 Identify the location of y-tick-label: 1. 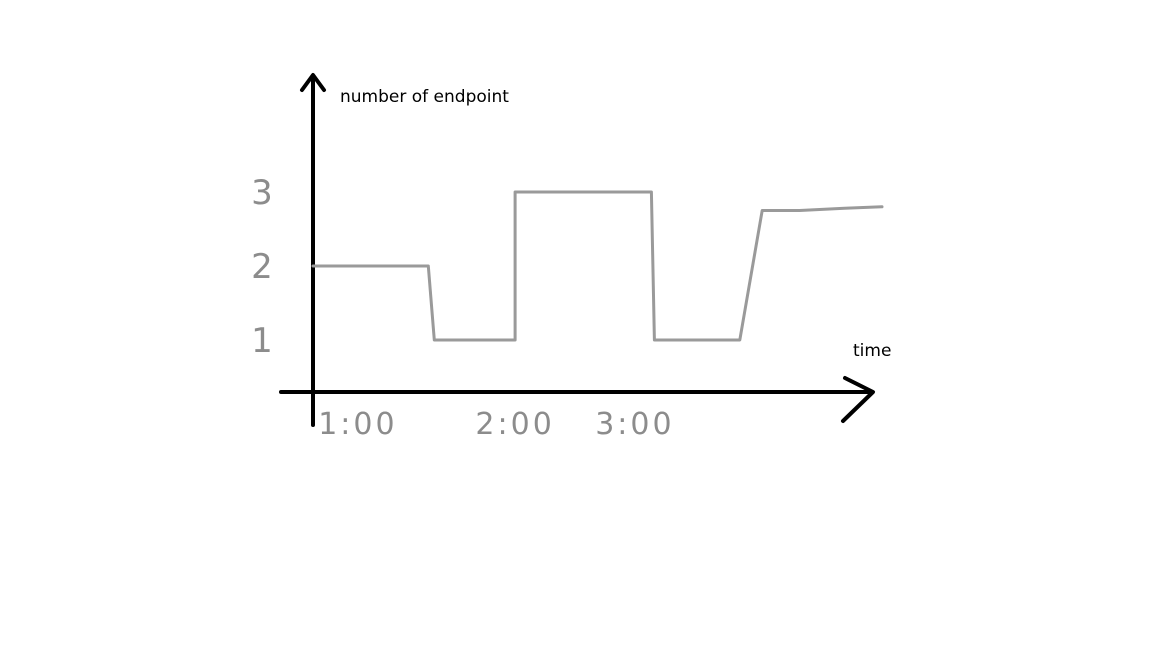
(262, 341).